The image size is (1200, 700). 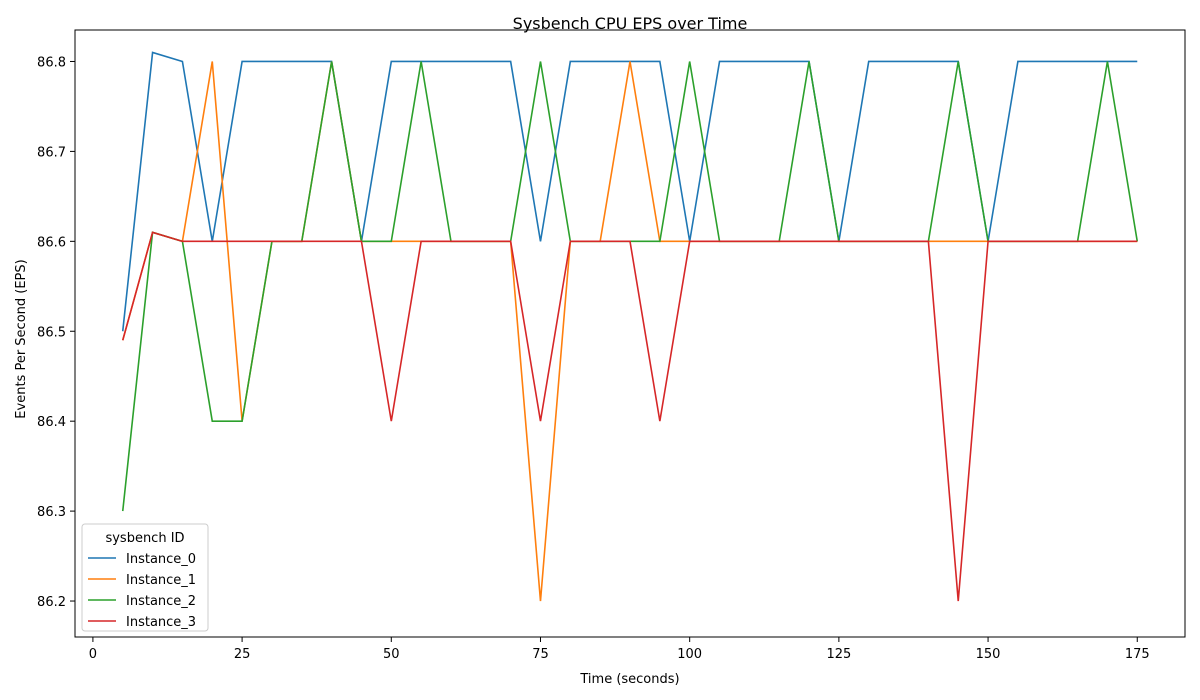 What do you see at coordinates (540, 654) in the screenshot?
I see `x-tick-label: 75` at bounding box center [540, 654].